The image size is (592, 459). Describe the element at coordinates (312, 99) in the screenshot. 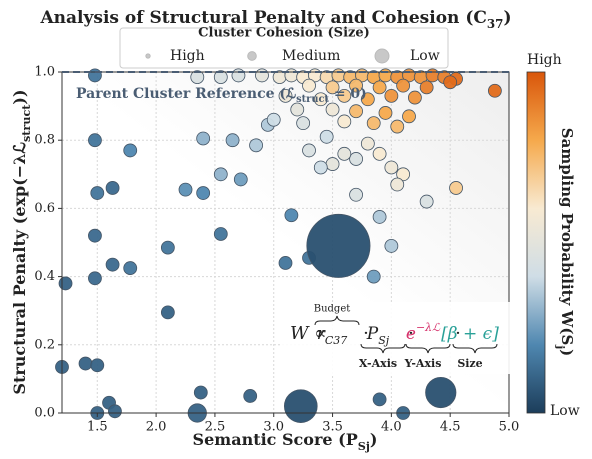

I see `reference-label-part: struct` at that location.